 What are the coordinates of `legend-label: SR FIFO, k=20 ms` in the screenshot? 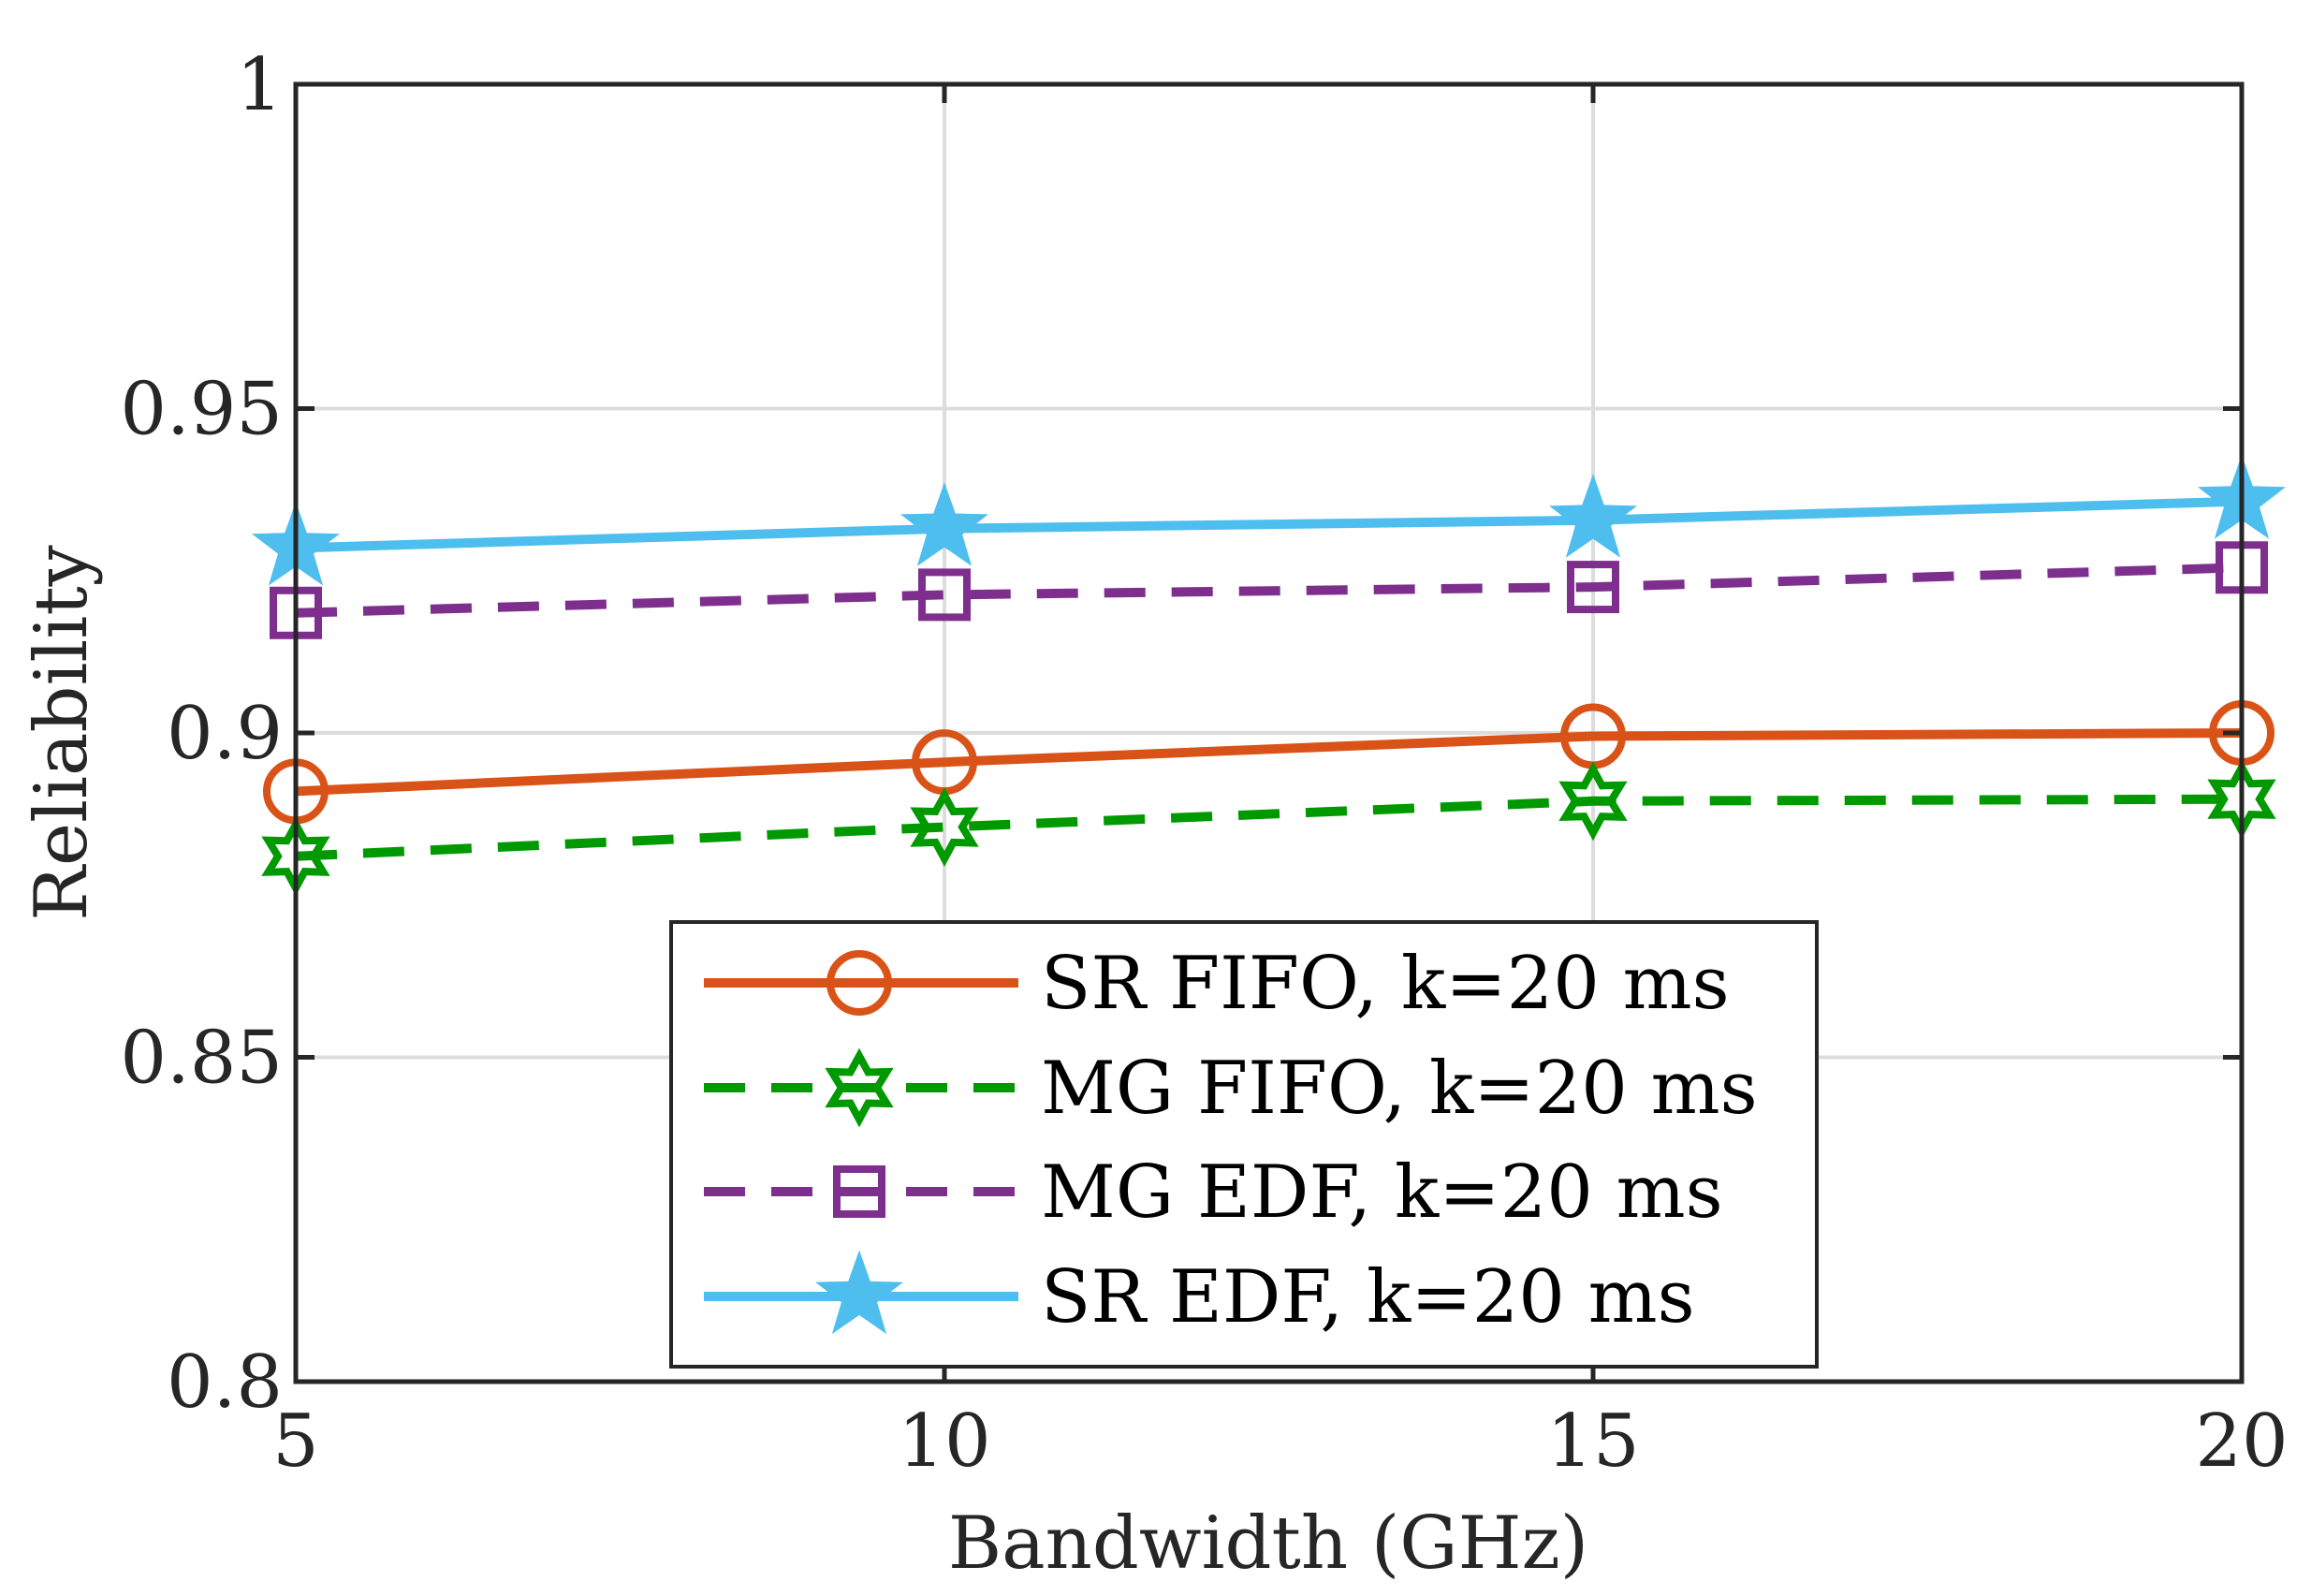 It's located at (1385, 984).